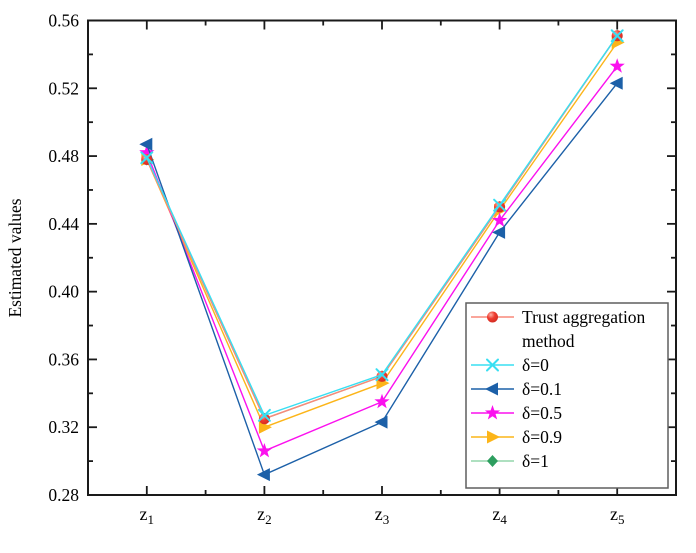 The image size is (696, 553). Describe the element at coordinates (382, 515) in the screenshot. I see `x-tick-label: z3` at that location.